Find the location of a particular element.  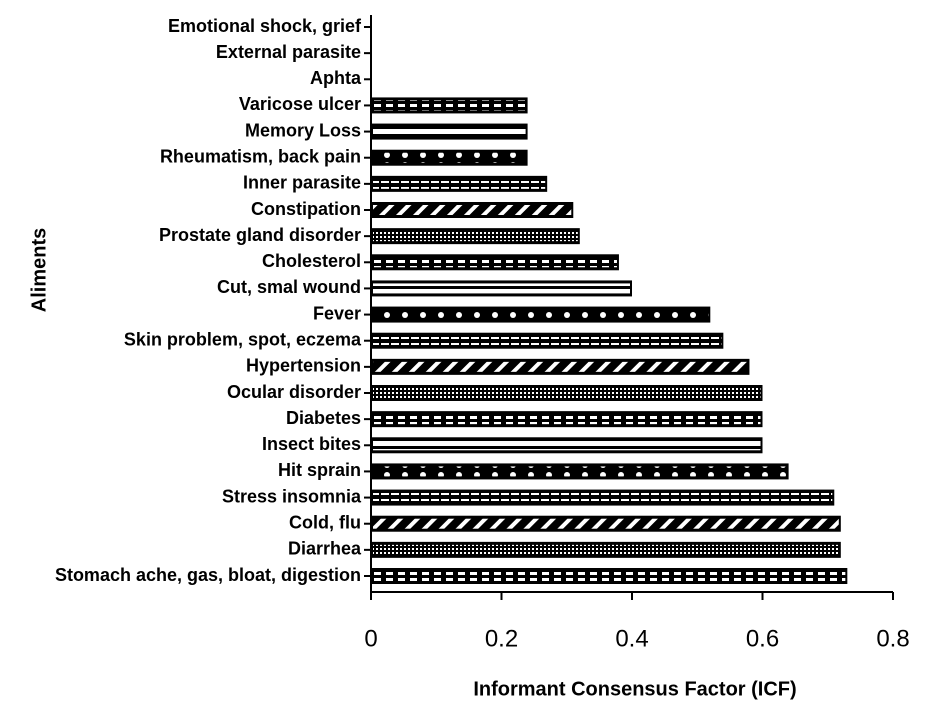

category-label: Prostate gland disorder is located at coordinates (260, 235).